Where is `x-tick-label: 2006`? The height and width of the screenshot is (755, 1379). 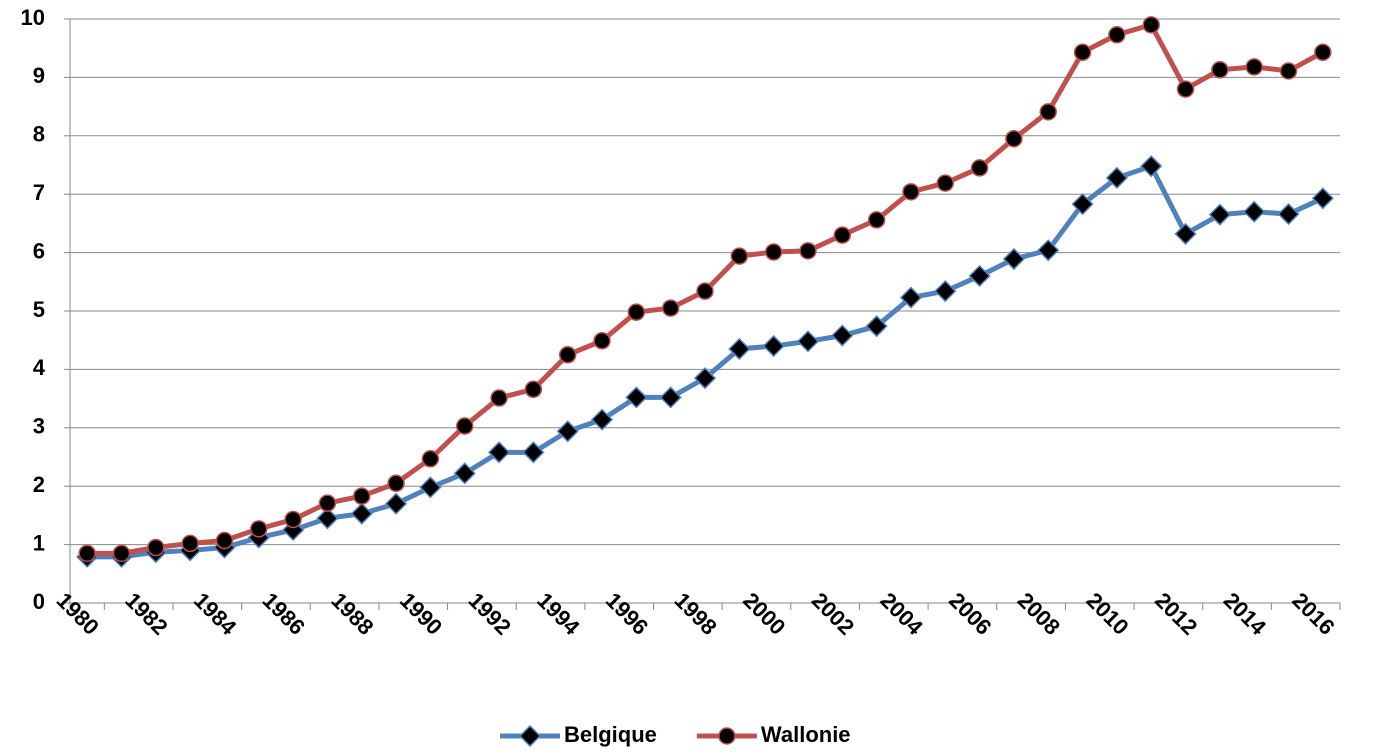 x-tick-label: 2006 is located at coordinates (970, 614).